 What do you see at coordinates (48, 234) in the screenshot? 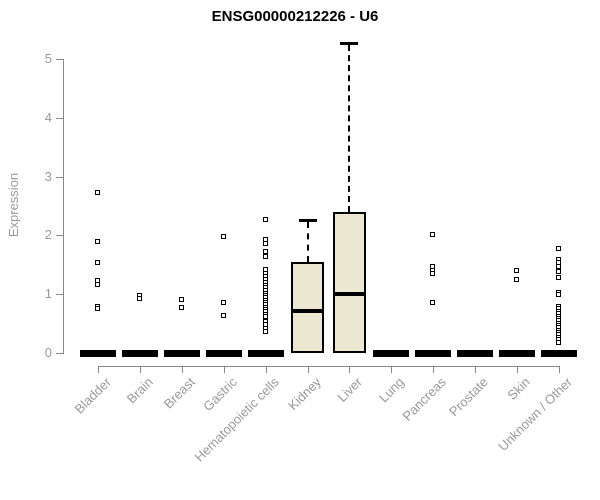
I see `y-tick-label: 2` at bounding box center [48, 234].